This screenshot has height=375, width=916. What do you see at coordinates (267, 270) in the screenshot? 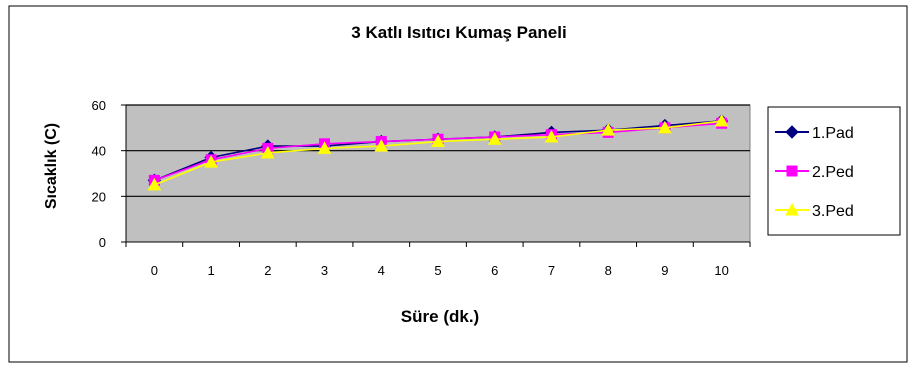
I see `x-tick-label: 2` at bounding box center [267, 270].